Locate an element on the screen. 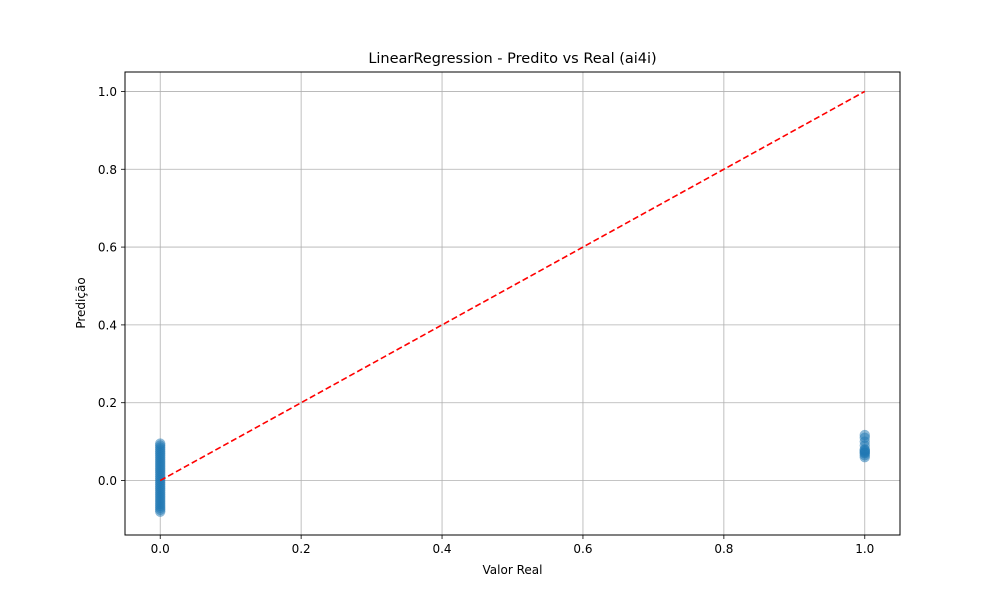 The width and height of the screenshot is (1000, 600). y-tick-label: 0.8 is located at coordinates (107, 170).